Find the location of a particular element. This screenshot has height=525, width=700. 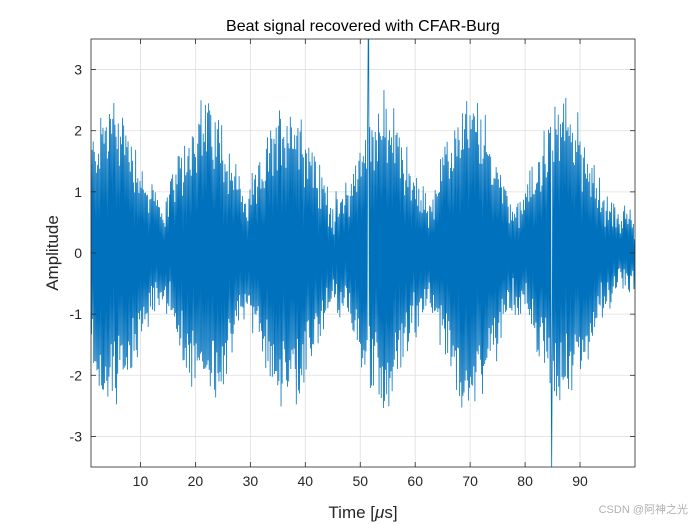

x-tick-label: 20 is located at coordinates (196, 481).